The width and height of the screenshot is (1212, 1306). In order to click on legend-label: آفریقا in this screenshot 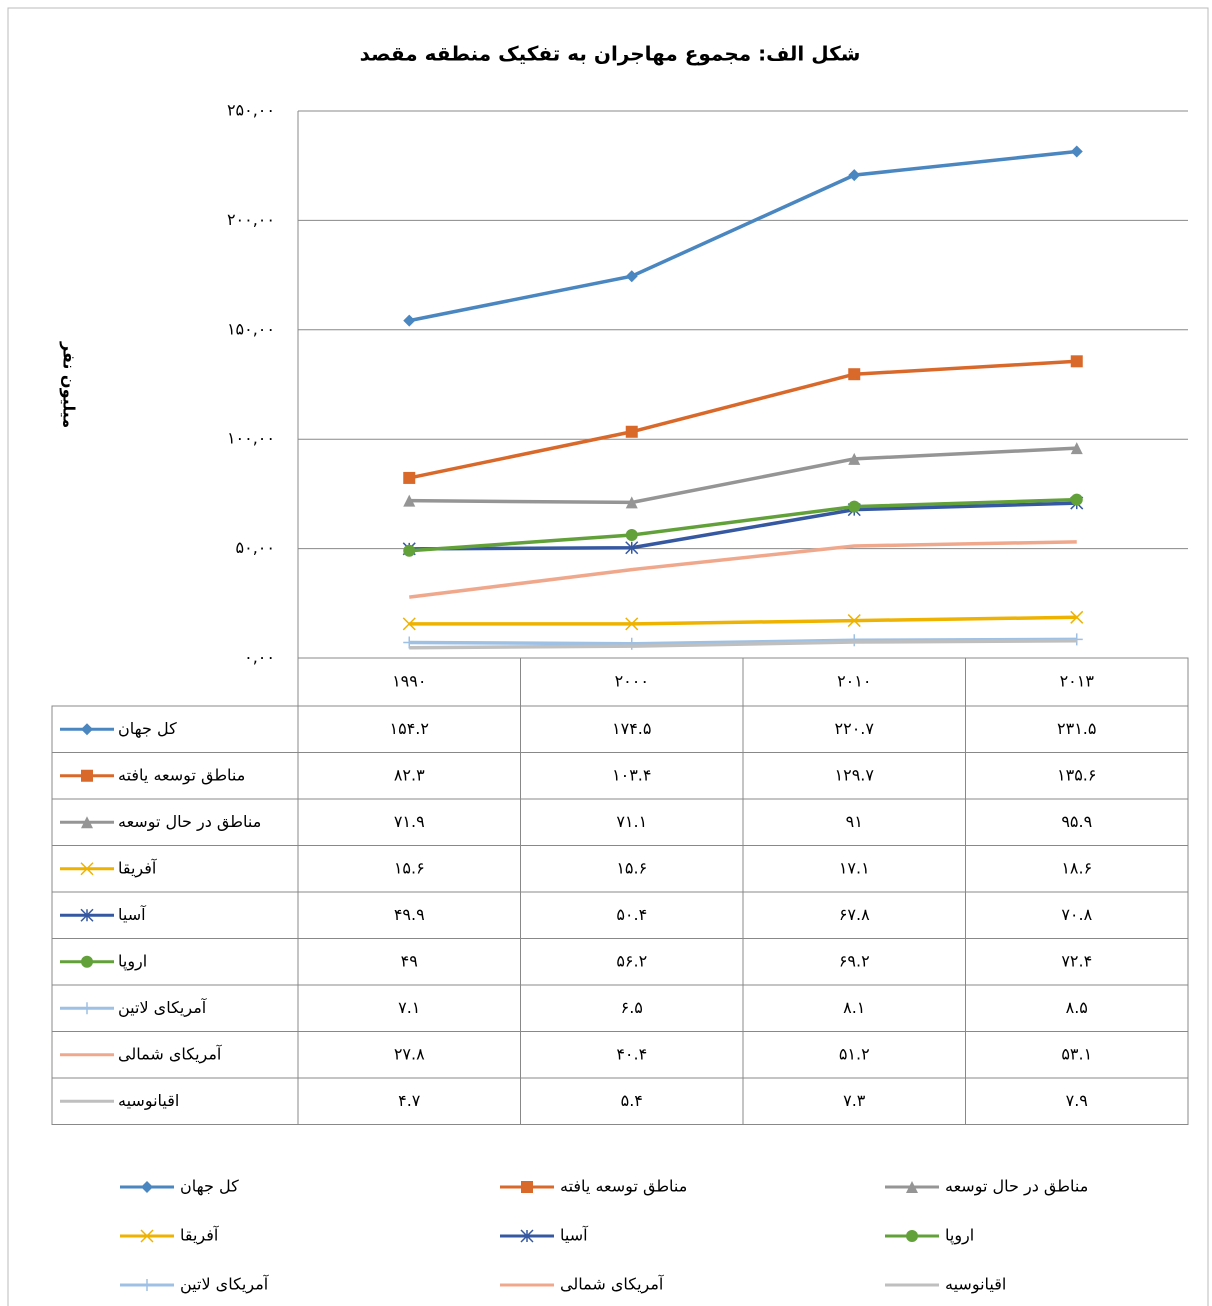, I will do `click(200, 1236)`.